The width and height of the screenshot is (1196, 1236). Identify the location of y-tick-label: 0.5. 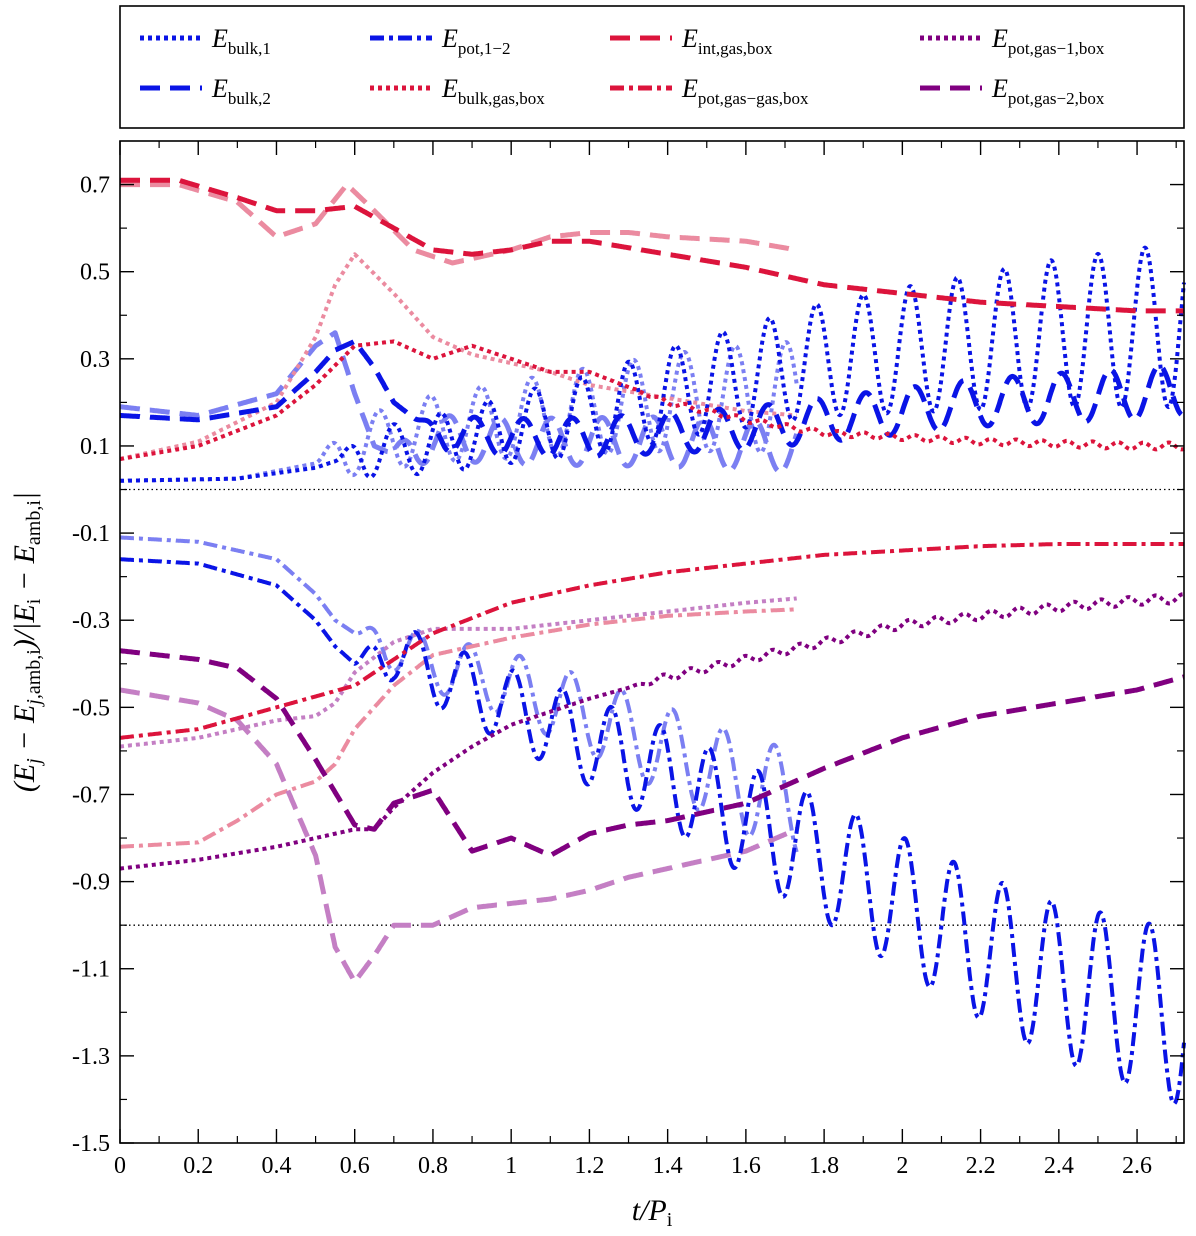
(95, 273).